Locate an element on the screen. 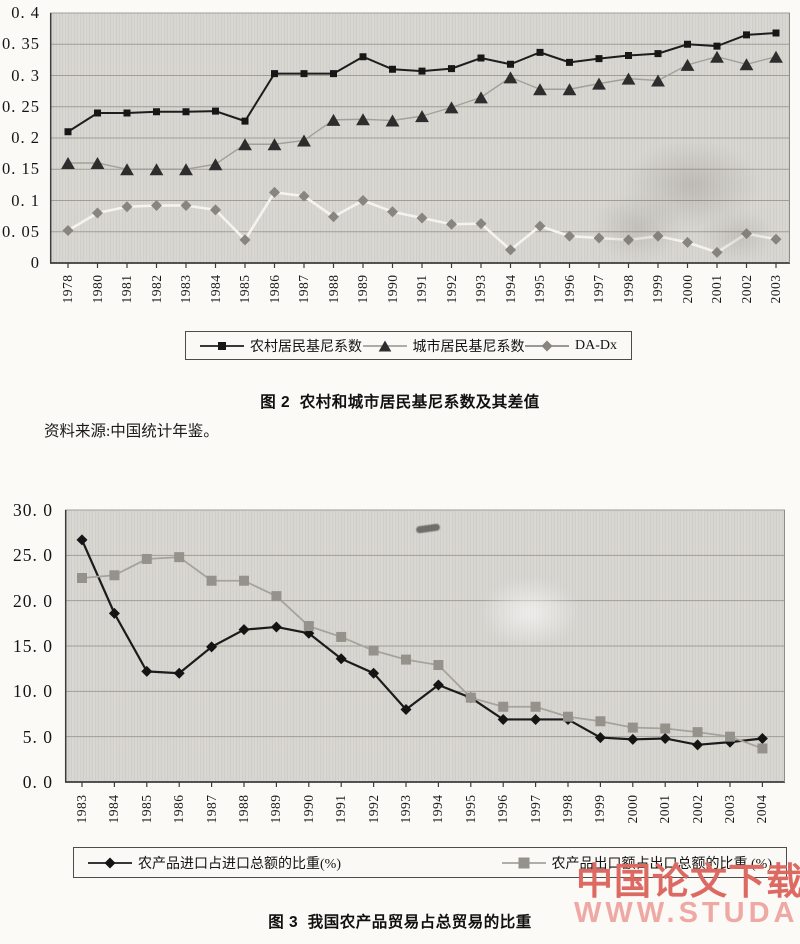 The width and height of the screenshot is (800, 944). figure2-y-axis-labels: 0. 4 0. 35 0. 3 0. 25 0. 2 0. 15 0. 1 0. 05 0 is located at coordinates (22, 138).